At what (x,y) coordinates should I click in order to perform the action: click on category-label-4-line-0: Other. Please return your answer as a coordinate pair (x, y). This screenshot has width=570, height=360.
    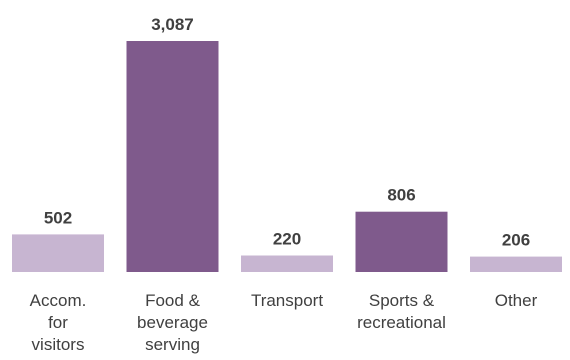
    Looking at the image, I should click on (516, 300).